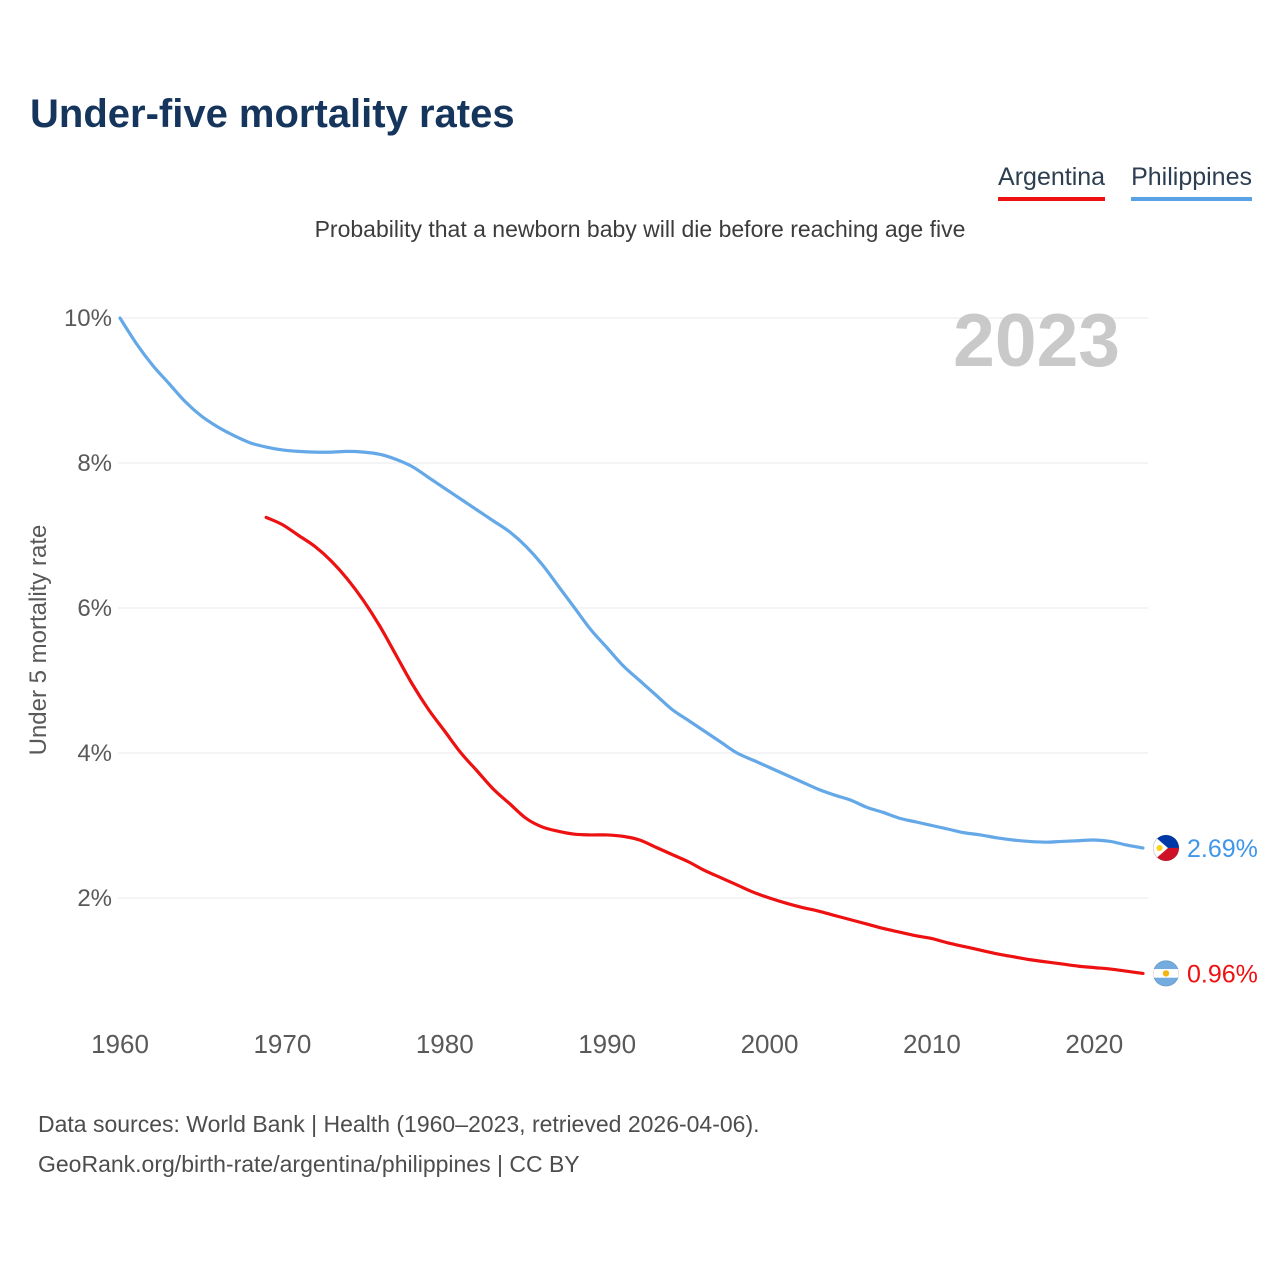 This screenshot has height=1280, width=1280. Describe the element at coordinates (120, 1044) in the screenshot. I see `x-tick-label: 1960` at that location.